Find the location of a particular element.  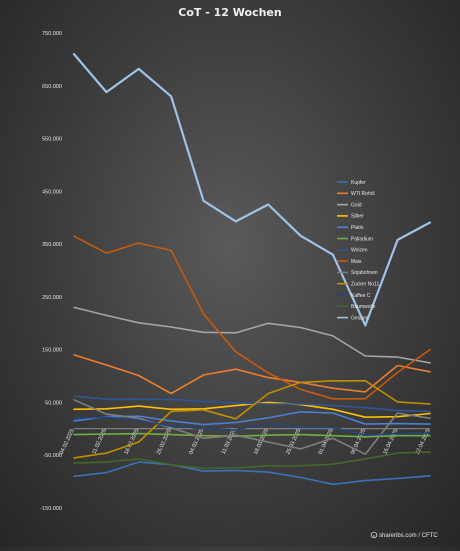

legend-label: Gesamt is located at coordinates (360, 318).